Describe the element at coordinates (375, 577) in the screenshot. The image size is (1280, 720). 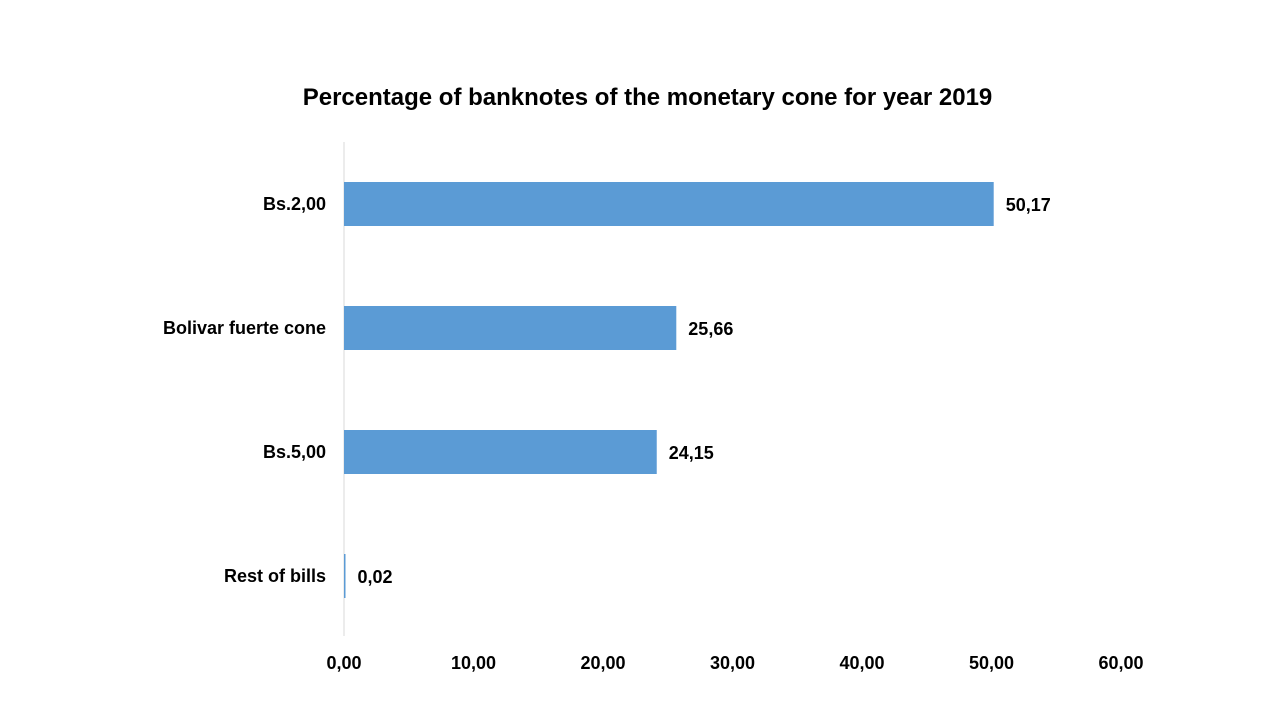
I see `data-label: 0,02` at that location.